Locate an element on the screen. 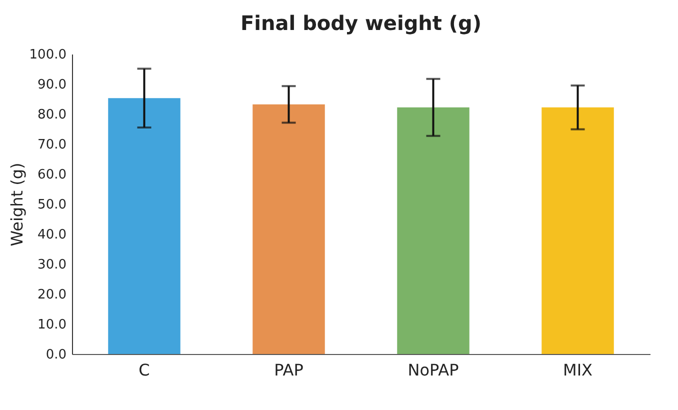 The width and height of the screenshot is (678, 410). y-tick-label: 80.0 is located at coordinates (52, 115).